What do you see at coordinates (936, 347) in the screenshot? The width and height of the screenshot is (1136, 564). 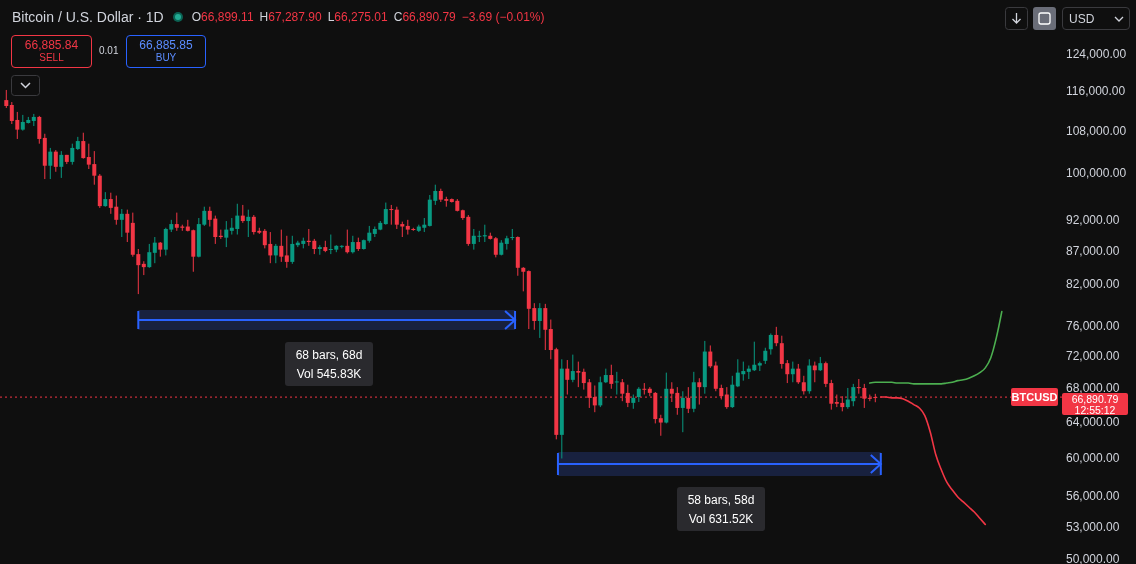 I see `line-series` at bounding box center [936, 347].